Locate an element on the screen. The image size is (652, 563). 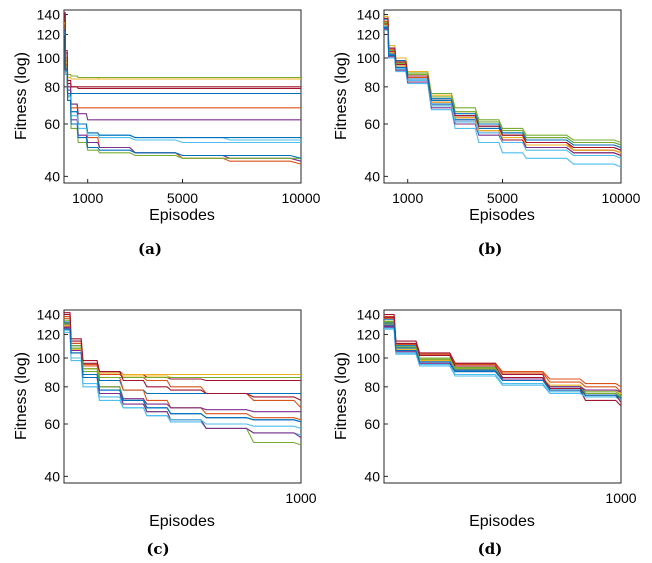
panel-caption: (a) is located at coordinates (150, 249).